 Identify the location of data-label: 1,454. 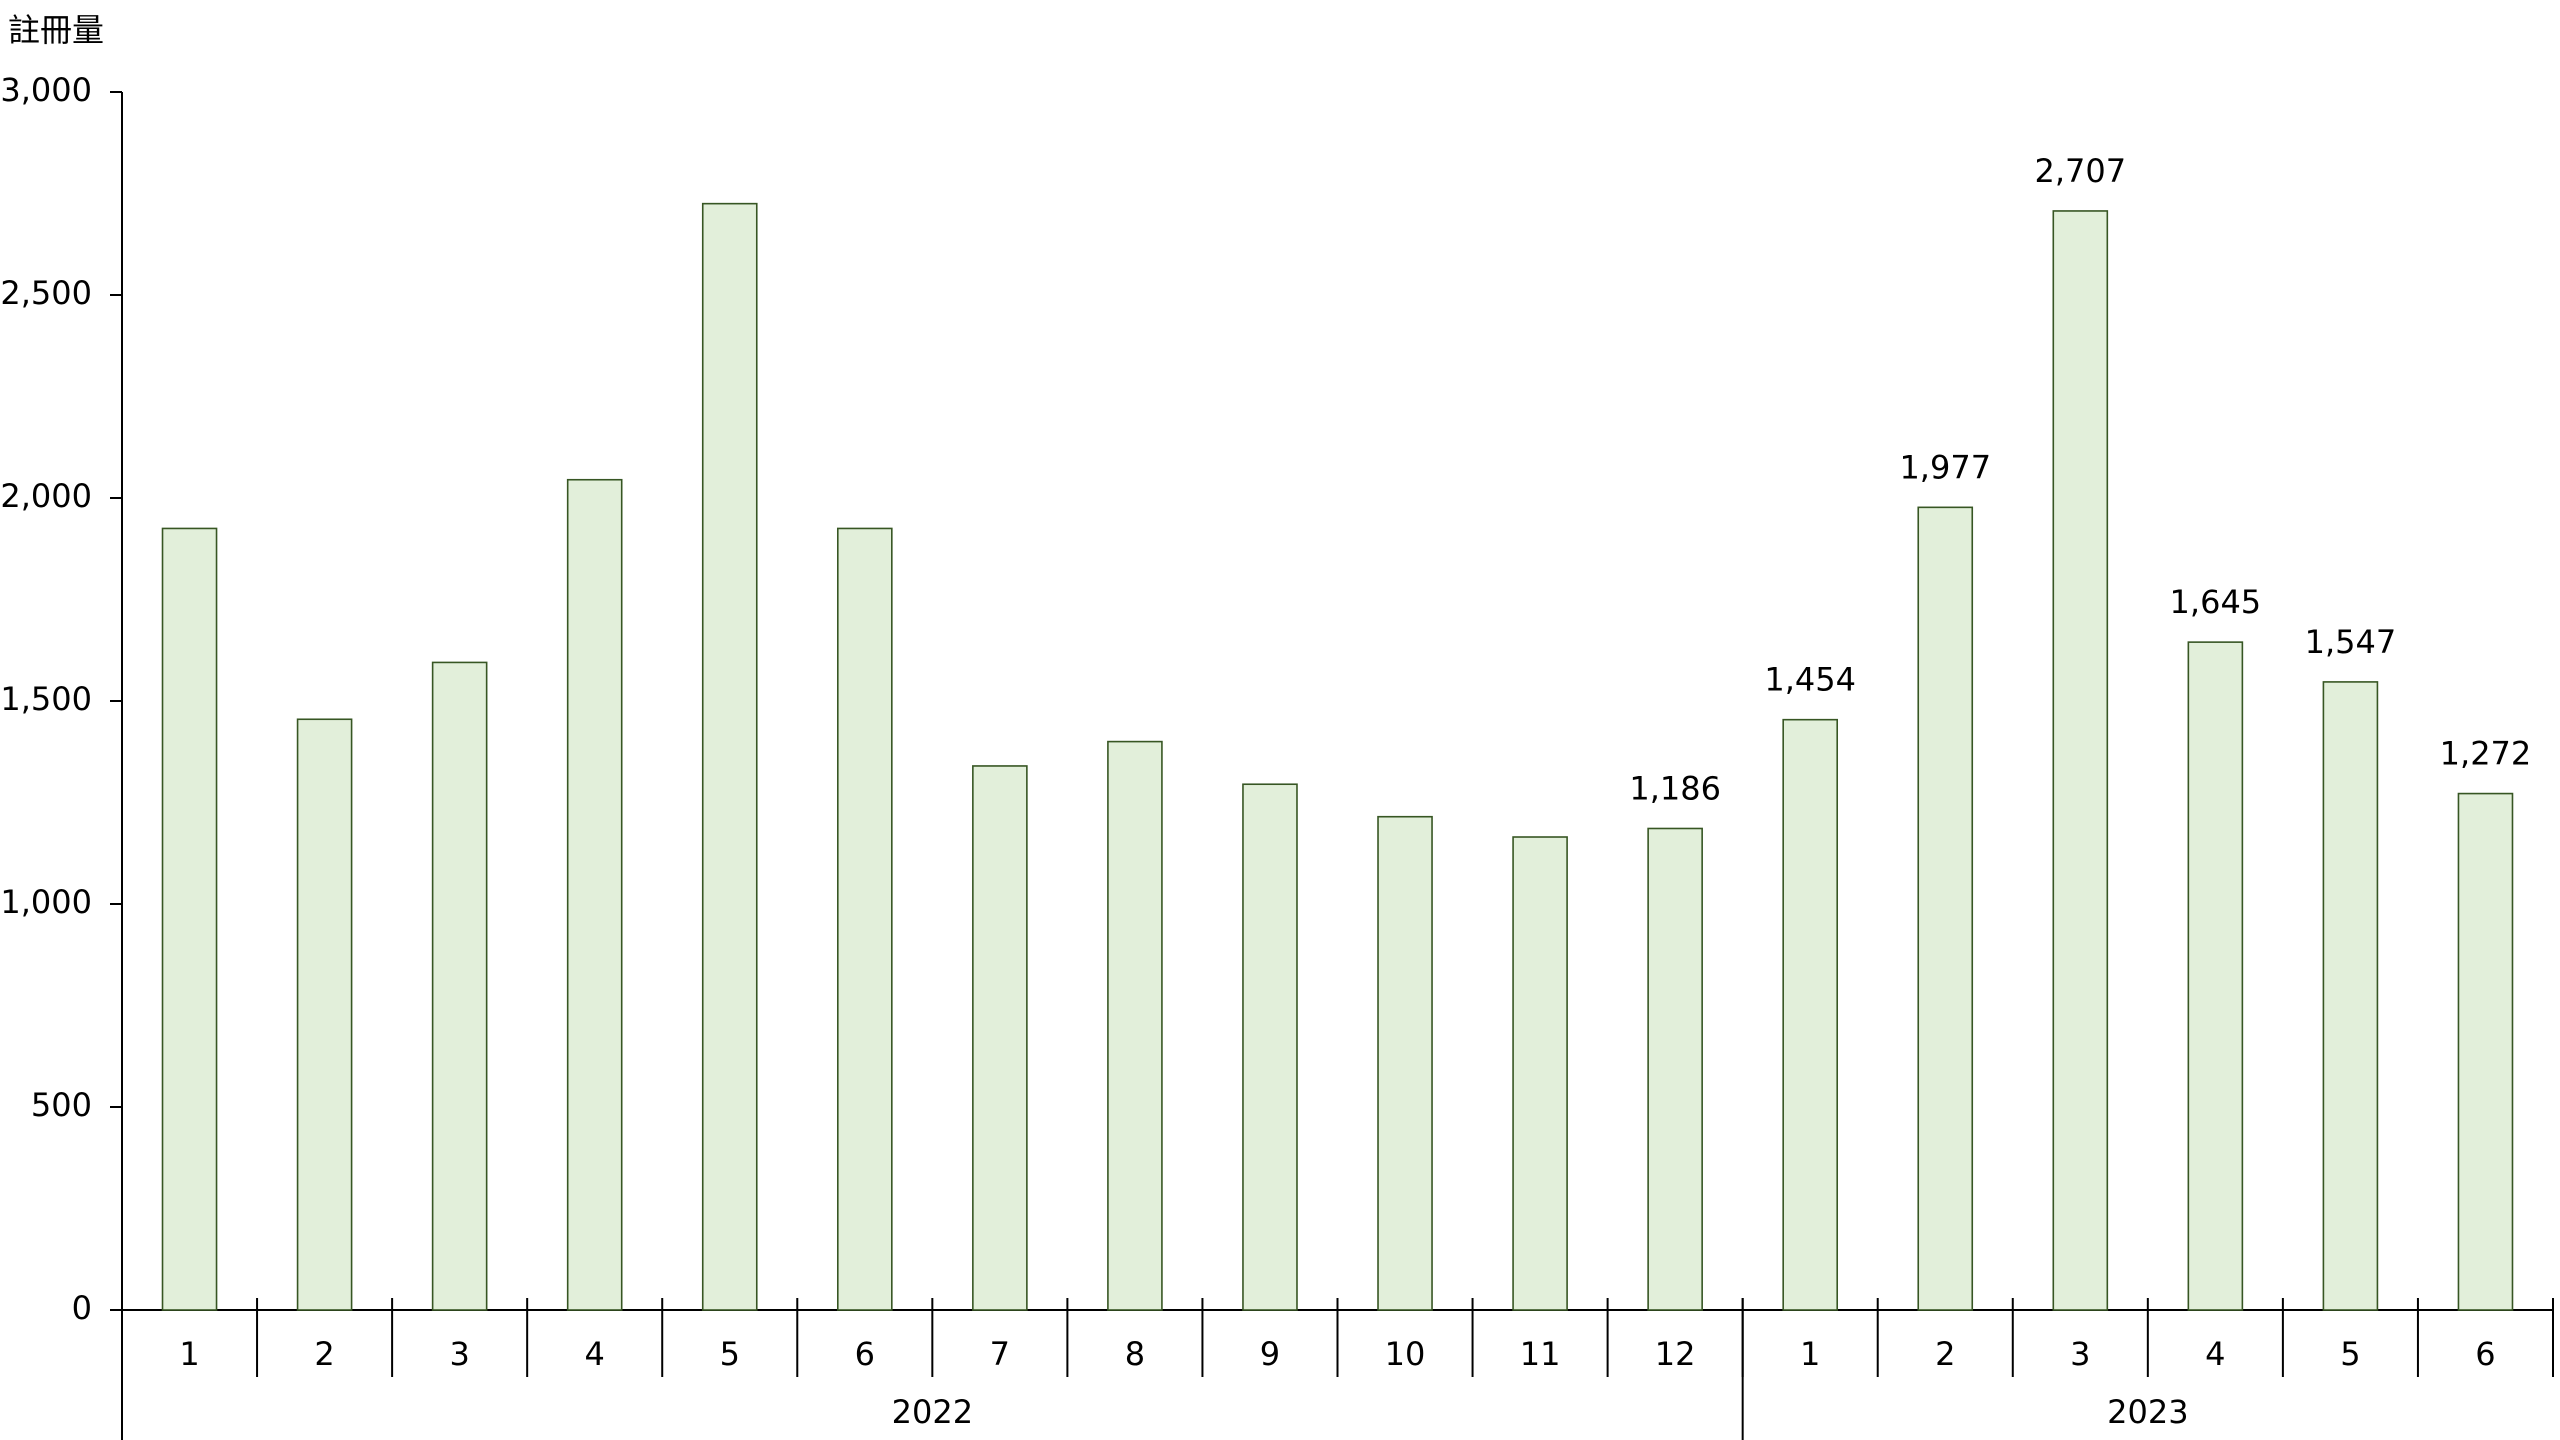
(1810, 680).